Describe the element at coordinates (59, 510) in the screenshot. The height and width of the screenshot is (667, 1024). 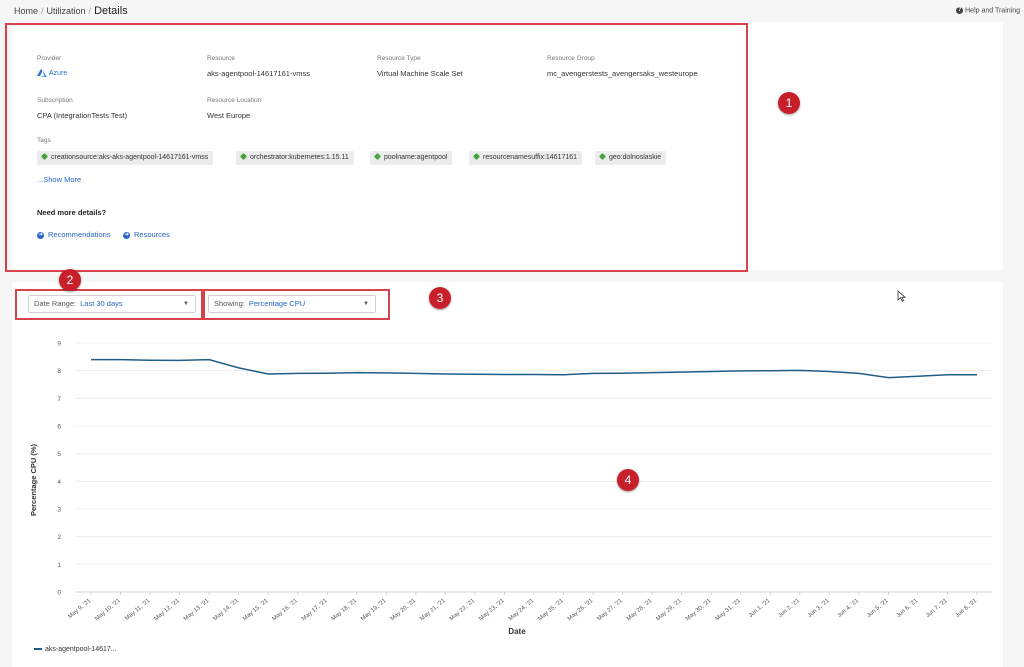
I see `y-tick-label: 3` at that location.